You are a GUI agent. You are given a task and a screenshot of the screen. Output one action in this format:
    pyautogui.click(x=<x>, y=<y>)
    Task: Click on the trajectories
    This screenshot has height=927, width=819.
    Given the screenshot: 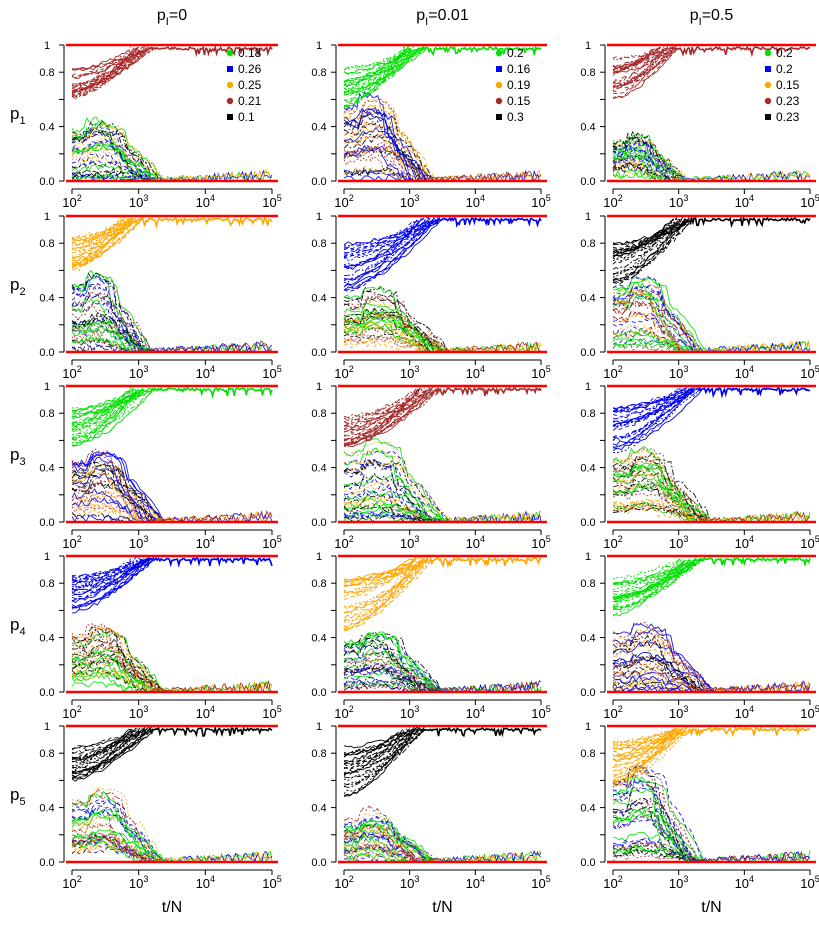 What is the action you would take?
    pyautogui.click(x=711, y=455)
    